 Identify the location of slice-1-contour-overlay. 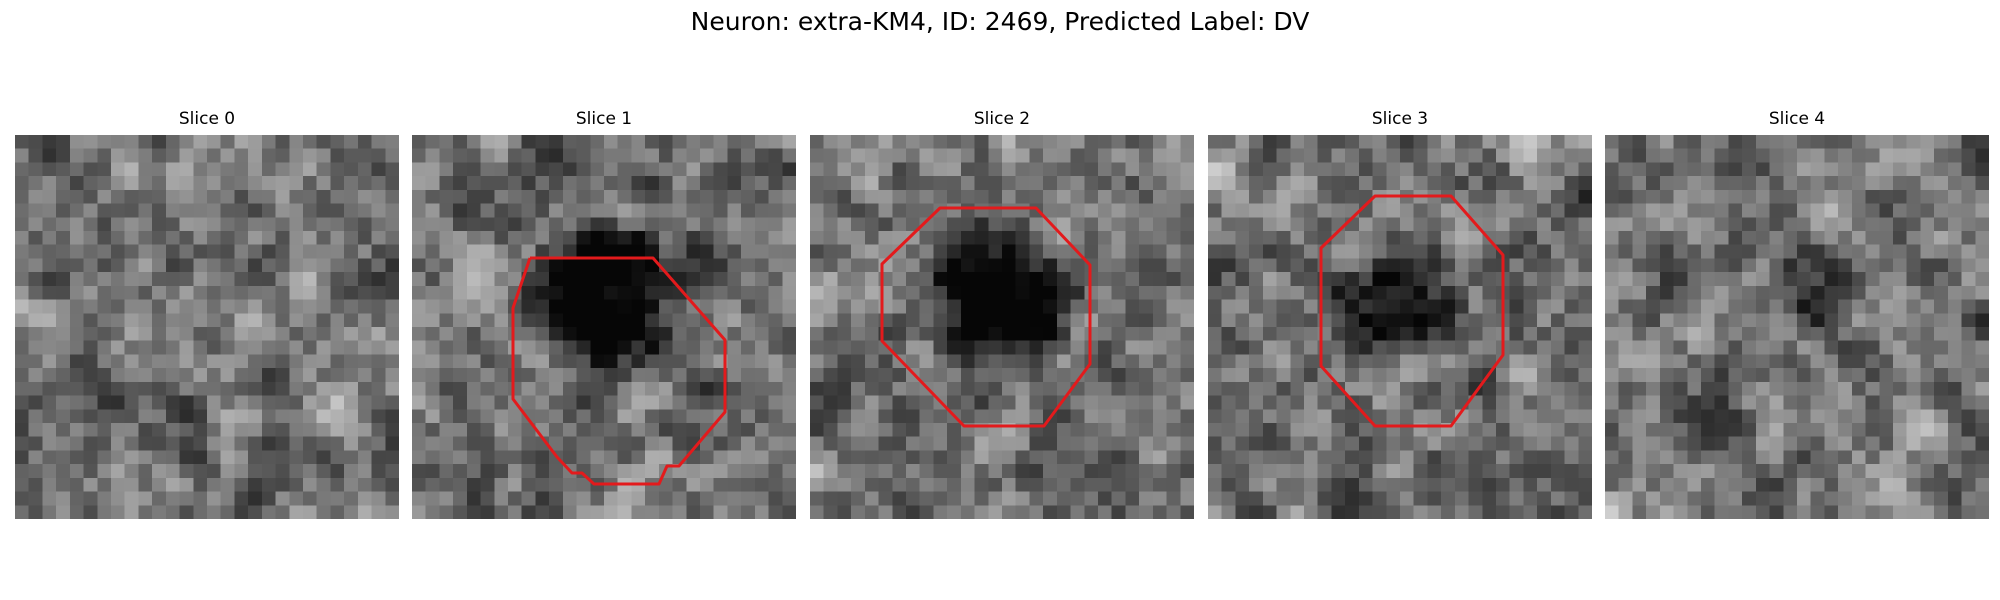
(619, 371).